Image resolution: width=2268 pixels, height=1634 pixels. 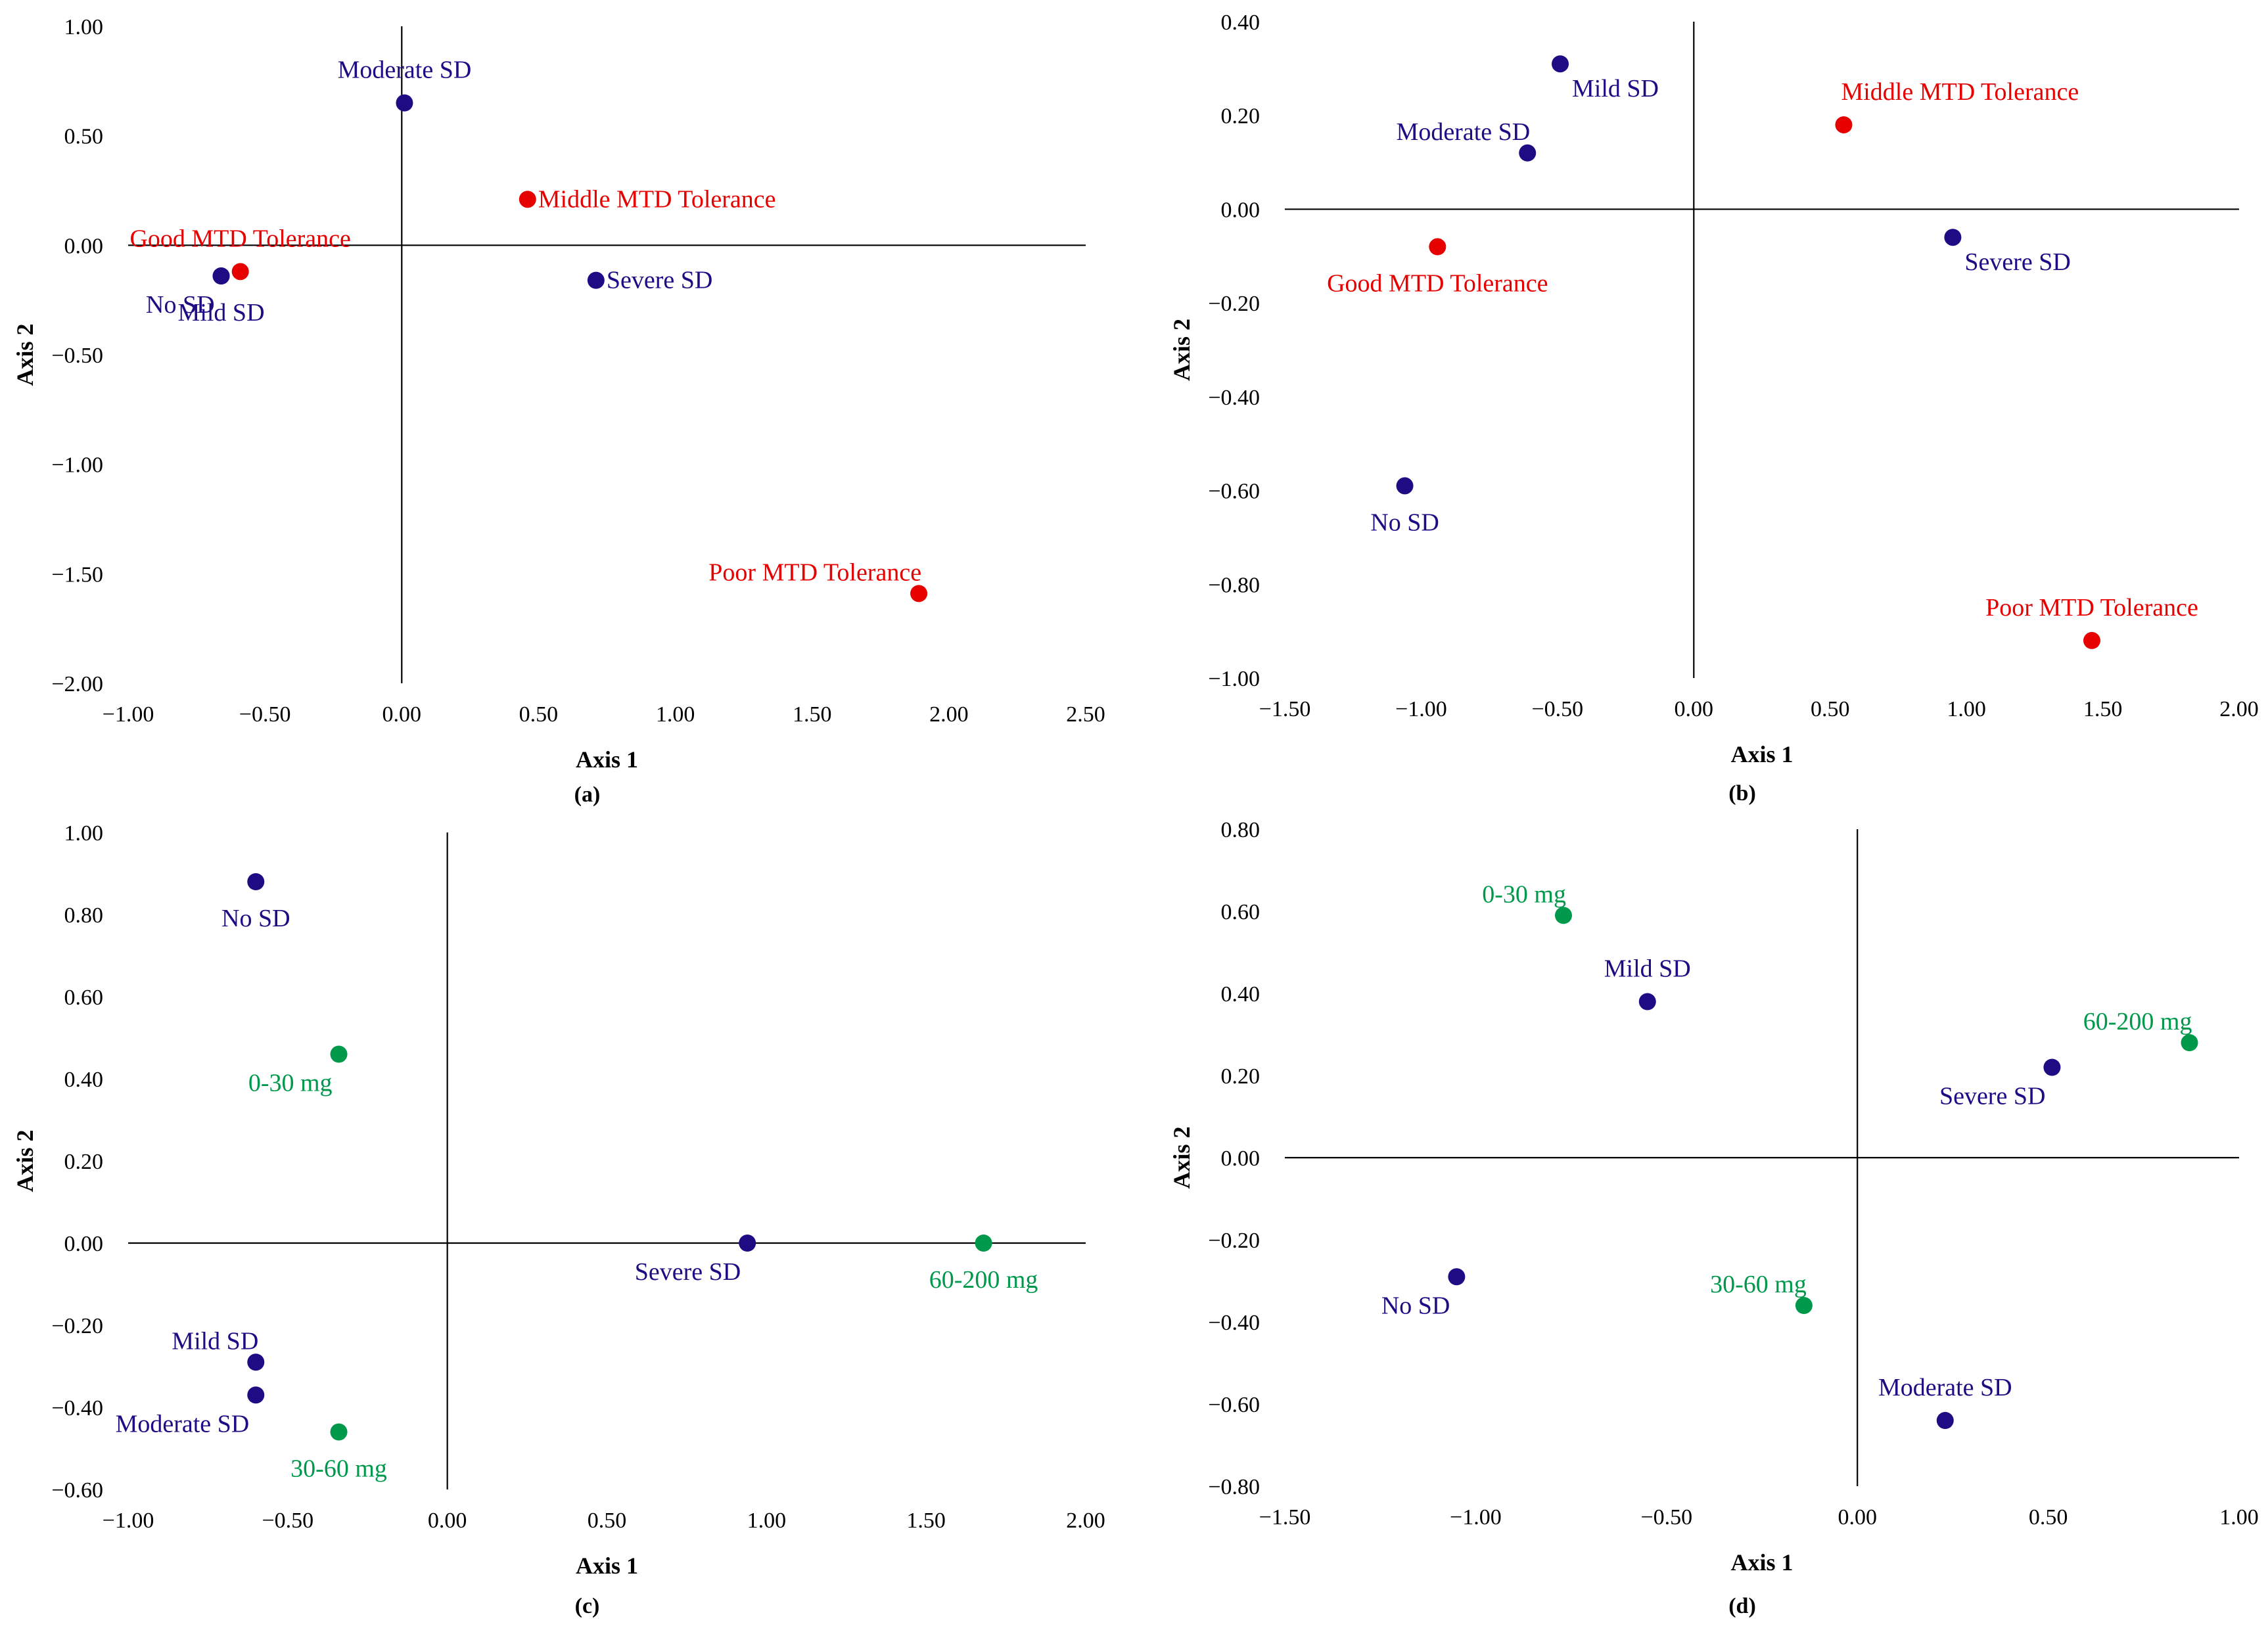 I want to click on y-tick-label: −1.50, so click(x=77, y=574).